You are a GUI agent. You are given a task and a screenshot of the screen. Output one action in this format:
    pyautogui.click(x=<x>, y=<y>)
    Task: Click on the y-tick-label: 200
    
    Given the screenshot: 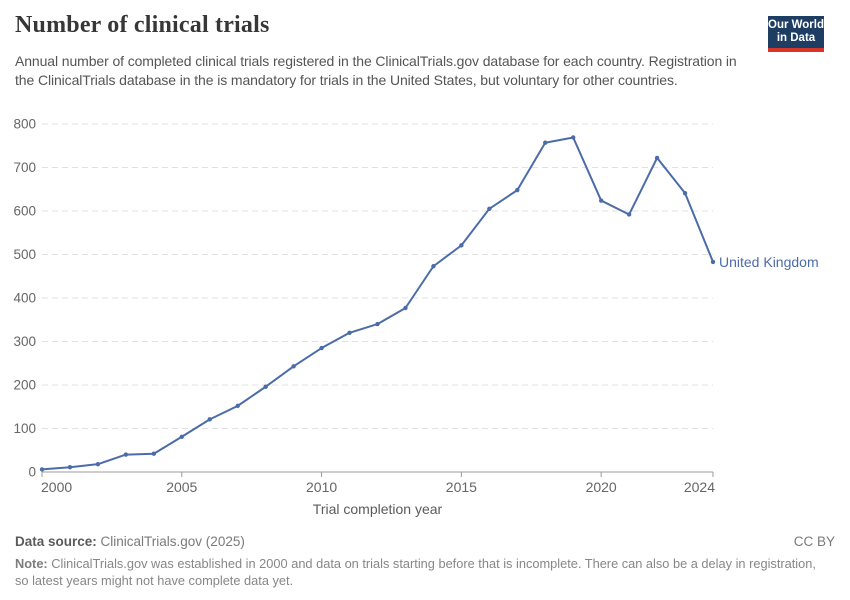 What is the action you would take?
    pyautogui.click(x=24, y=385)
    